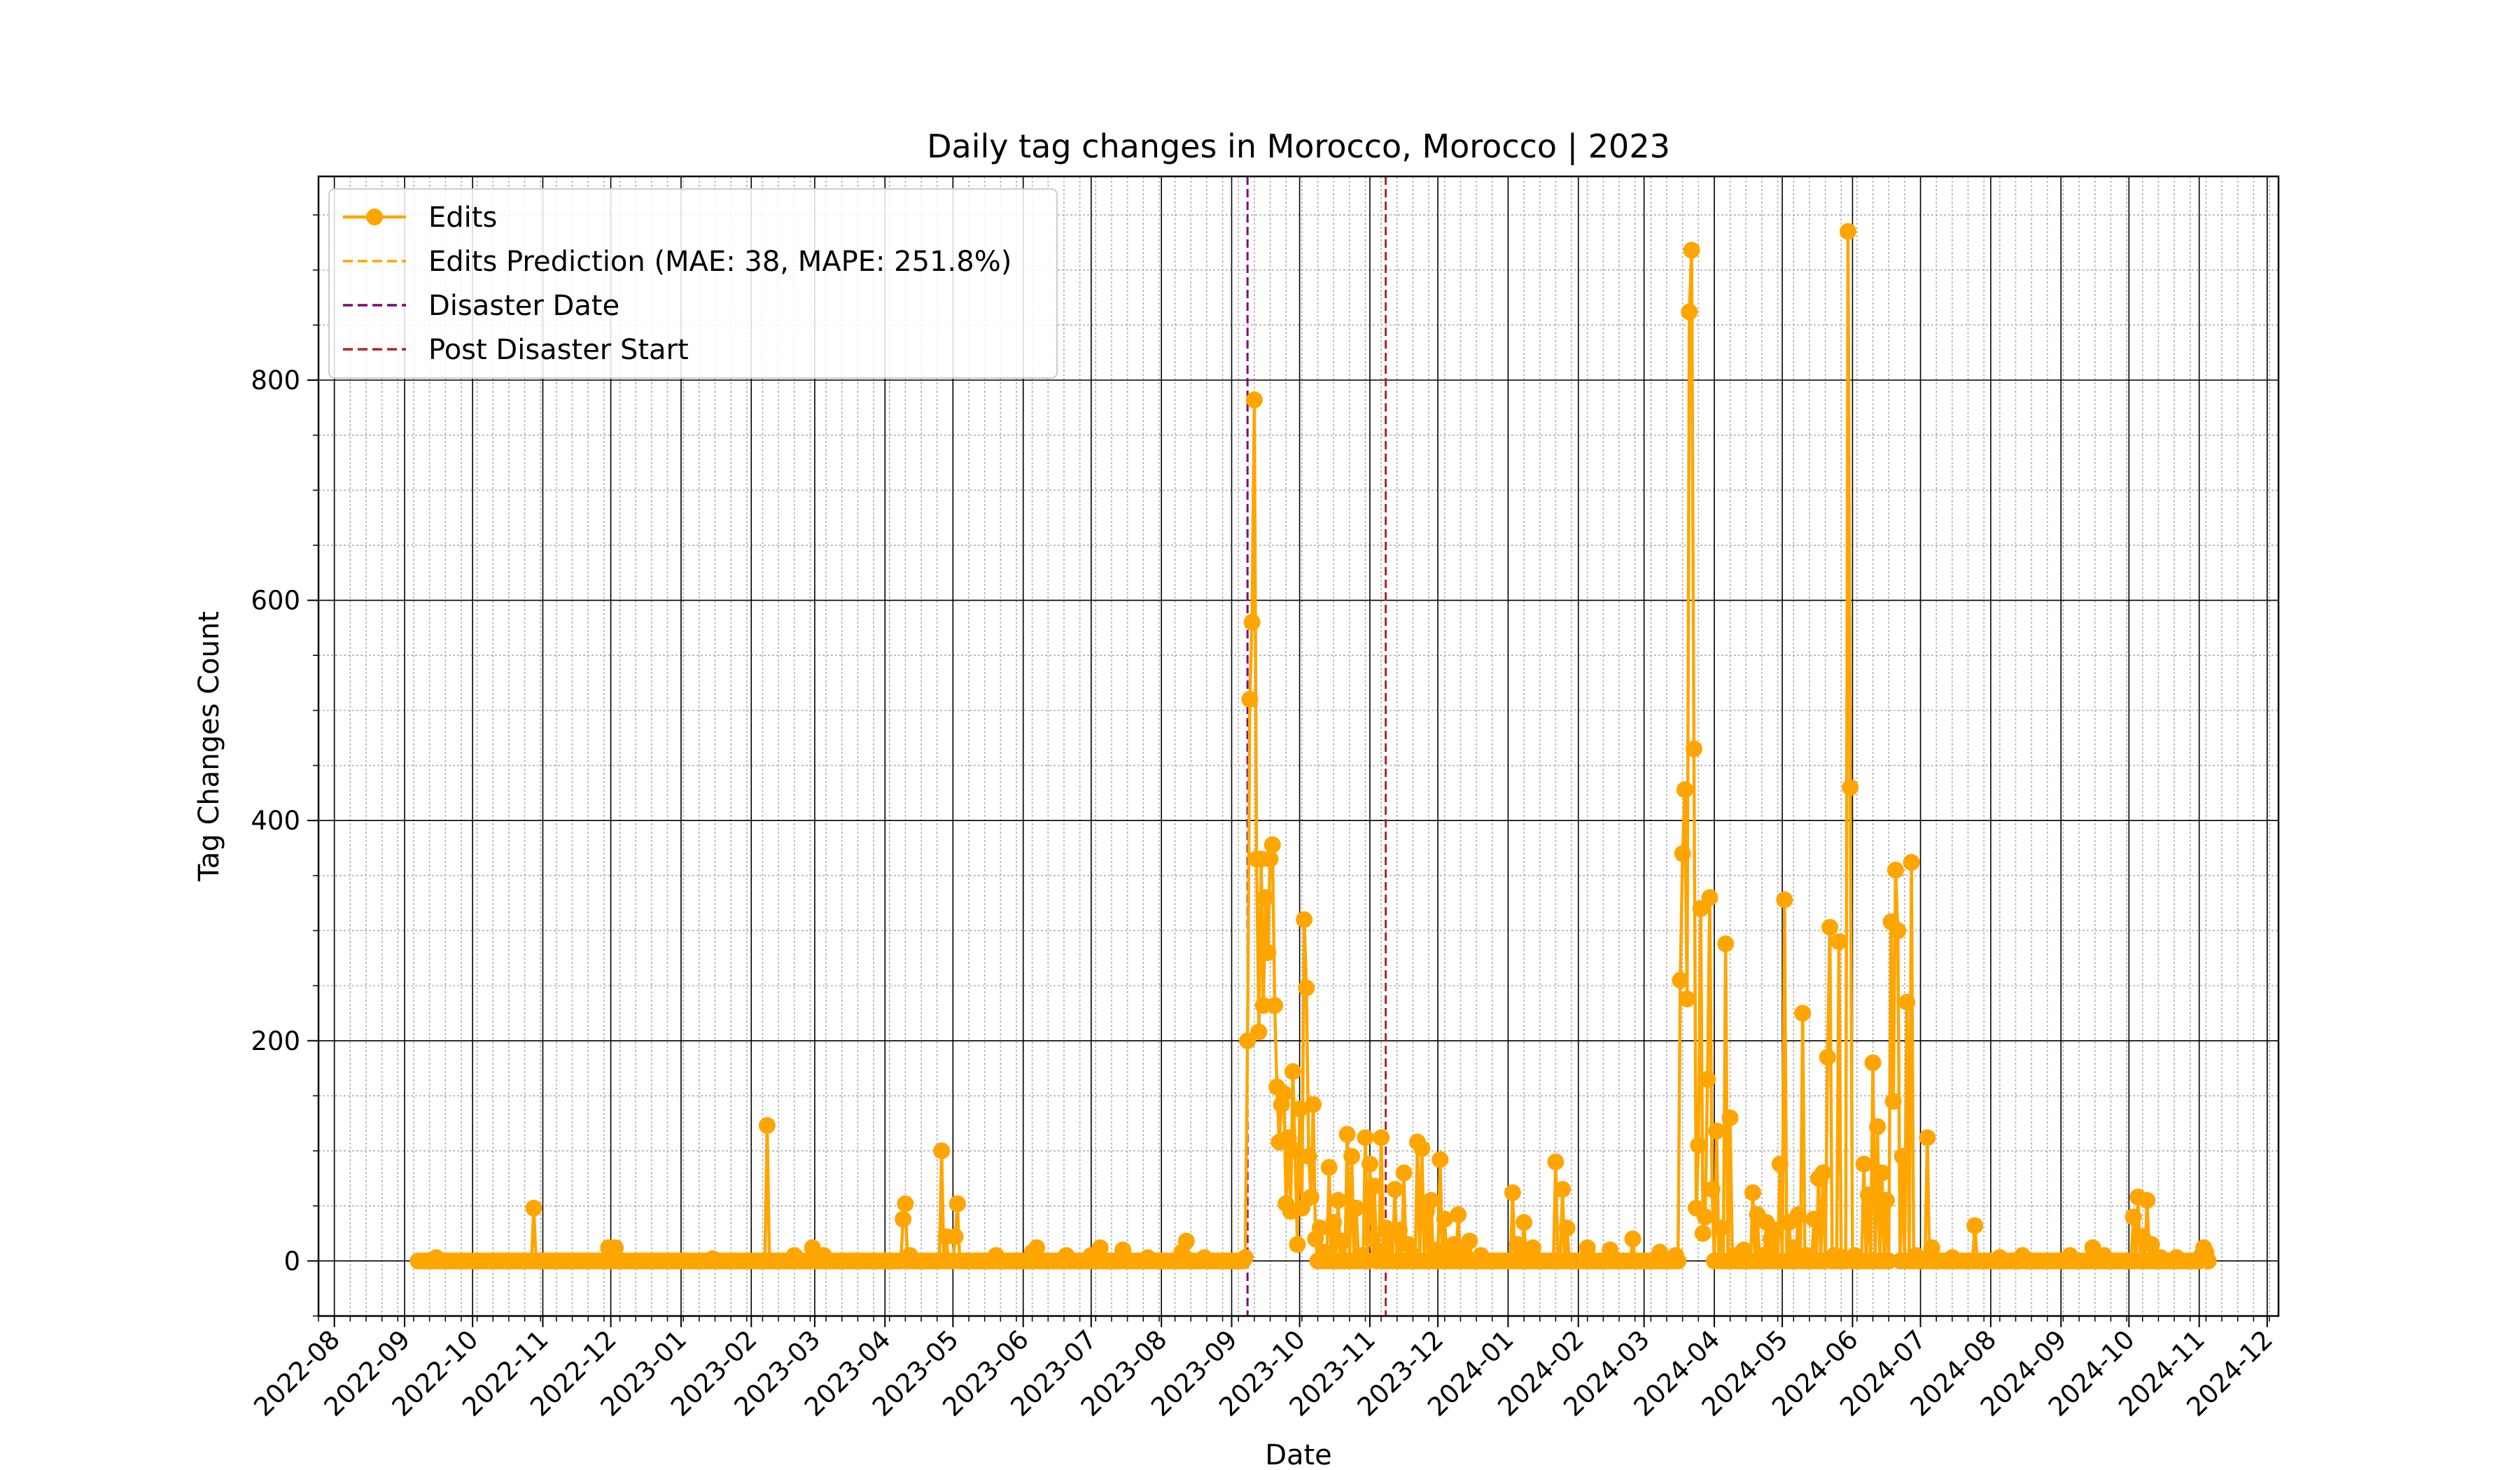 Image resolution: width=2520 pixels, height=1470 pixels. What do you see at coordinates (209, 746) in the screenshot?
I see `y-axis-label: Tag Changes Count` at bounding box center [209, 746].